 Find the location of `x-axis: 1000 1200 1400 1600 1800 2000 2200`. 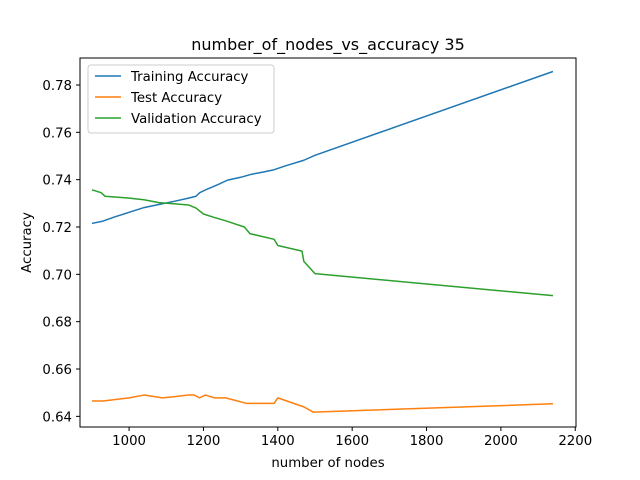

x-axis: 1000 1200 1400 1600 1800 2000 2200 is located at coordinates (352, 438).